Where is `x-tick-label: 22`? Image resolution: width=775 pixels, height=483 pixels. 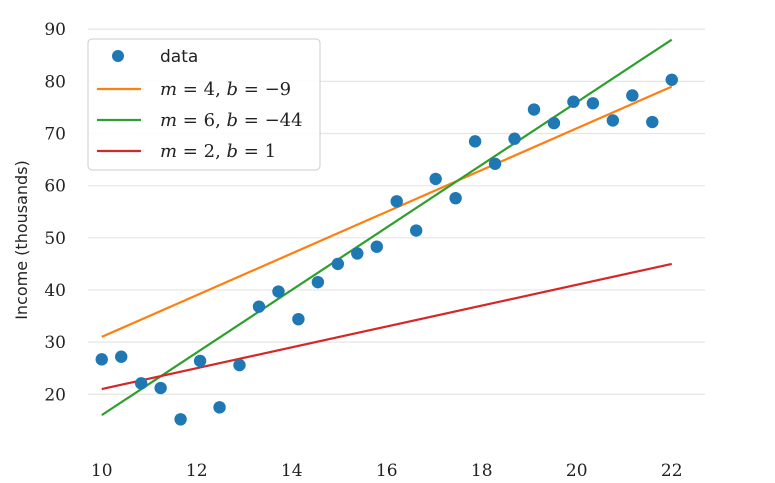
x-tick-label: 22 is located at coordinates (672, 471).